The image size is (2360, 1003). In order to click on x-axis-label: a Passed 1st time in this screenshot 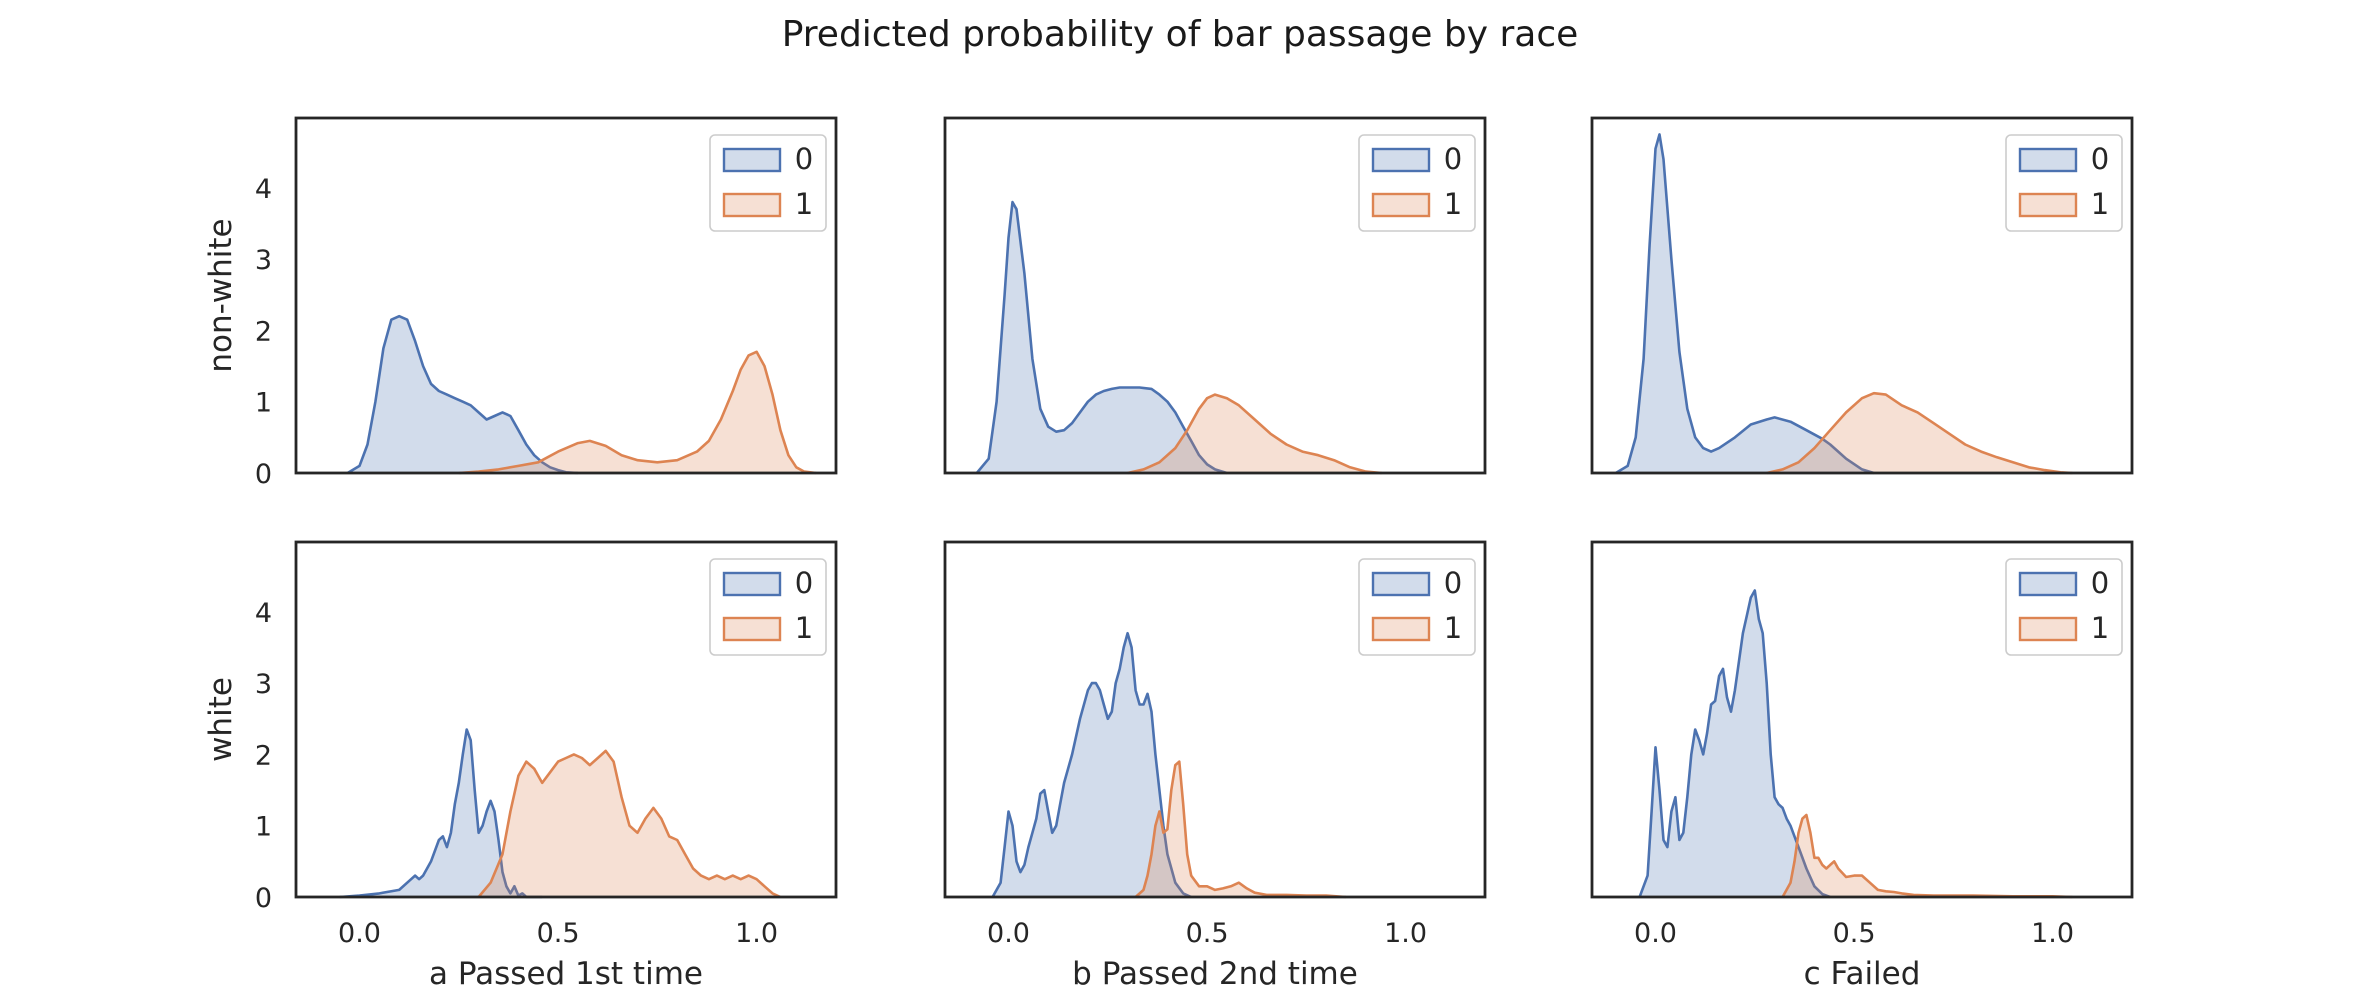, I will do `click(566, 974)`.